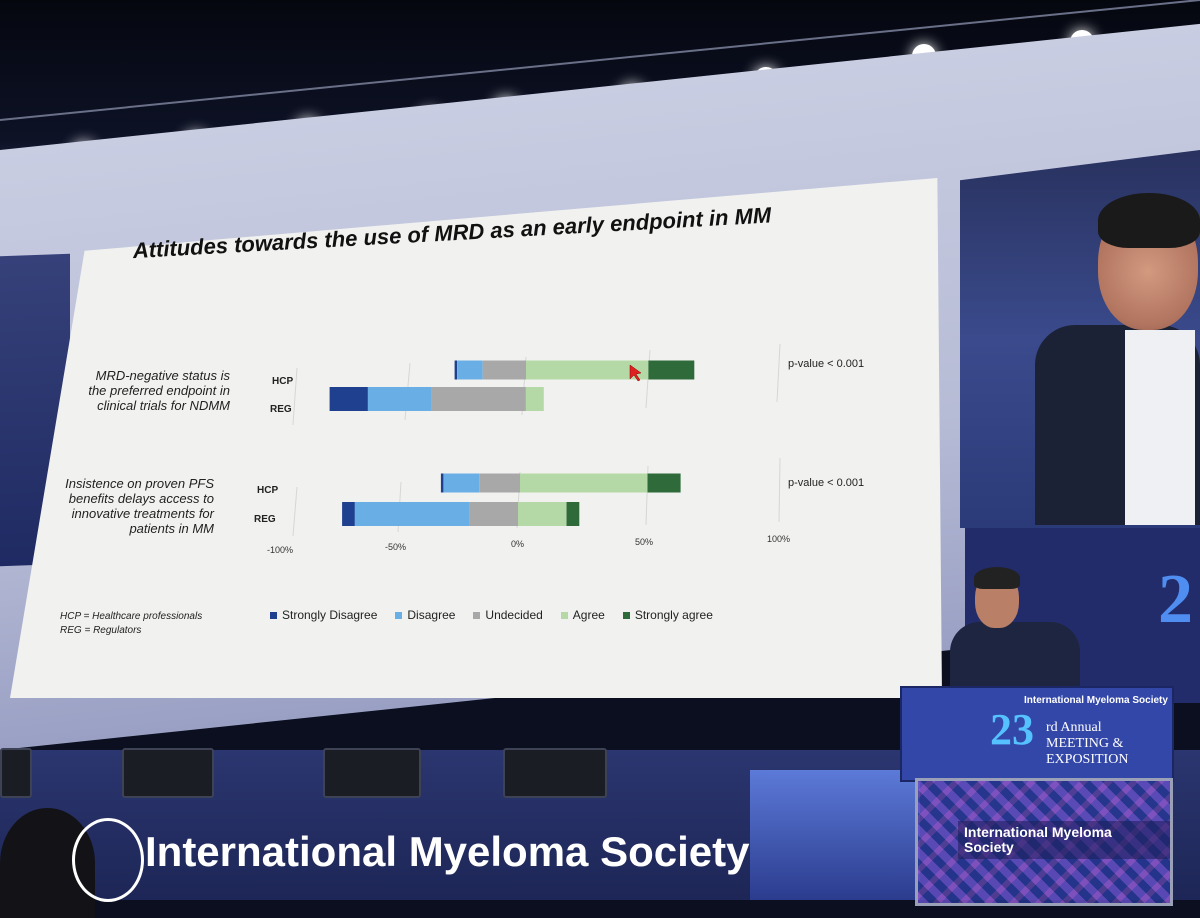 The width and height of the screenshot is (1200, 918). Describe the element at coordinates (1096, 700) in the screenshot. I see `podium-society-name: International Myeloma Society` at that location.